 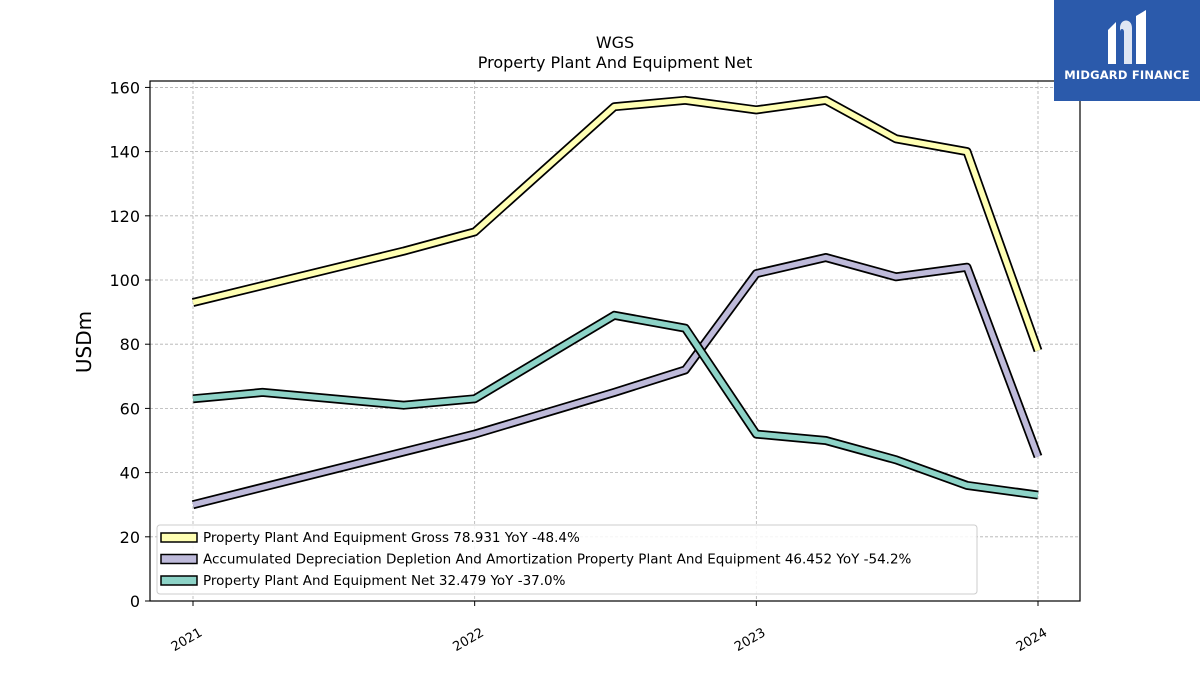 I want to click on chart-title: WGS, so click(x=615, y=42).